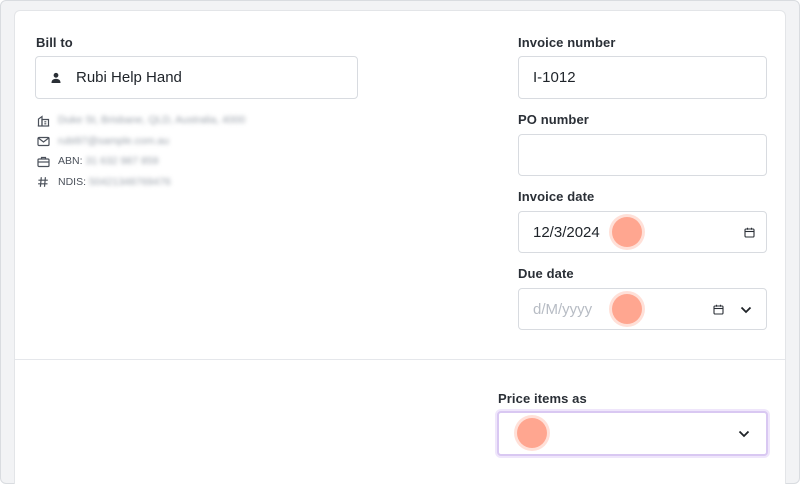  Describe the element at coordinates (400, 359) in the screenshot. I see `section-divider` at that location.